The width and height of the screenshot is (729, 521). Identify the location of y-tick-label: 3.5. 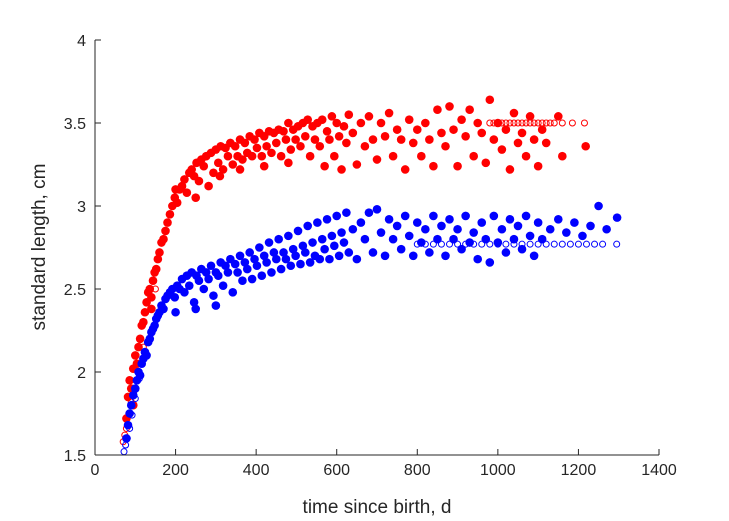
(75, 124).